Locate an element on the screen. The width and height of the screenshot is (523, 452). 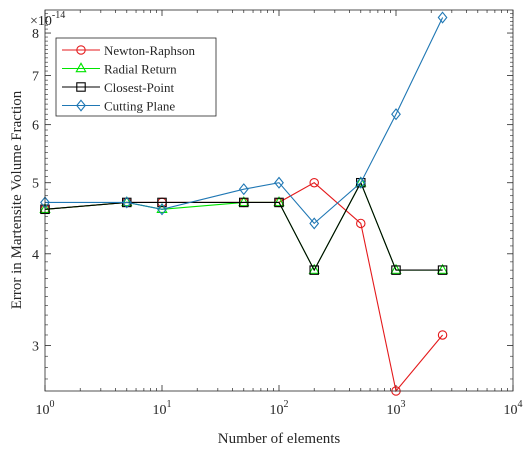
legend-label: Cutting Plane is located at coordinates (139, 106).